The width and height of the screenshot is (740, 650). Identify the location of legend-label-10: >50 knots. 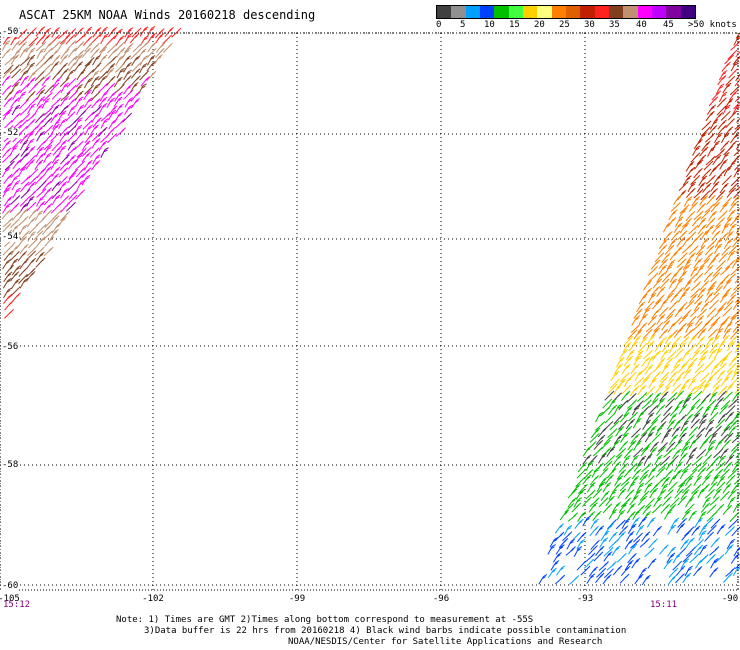
(712, 25).